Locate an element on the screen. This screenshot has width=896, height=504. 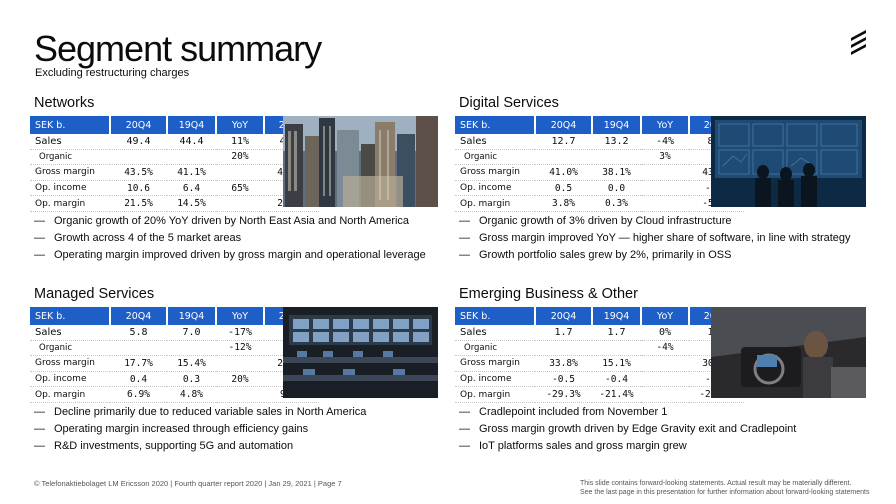
table-cell: 3.8% is located at coordinates (563, 203).